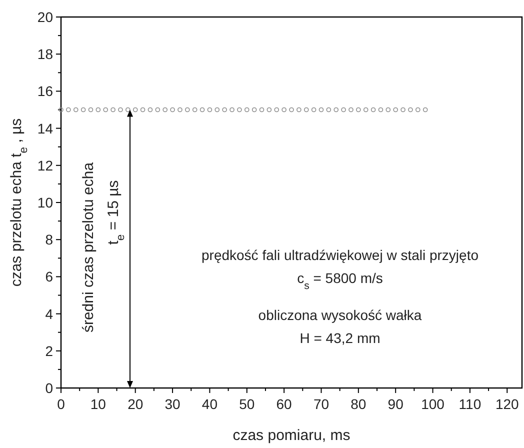 The width and height of the screenshot is (524, 448). What do you see at coordinates (49, 350) in the screenshot?
I see `y-tick-label: 2` at bounding box center [49, 350].